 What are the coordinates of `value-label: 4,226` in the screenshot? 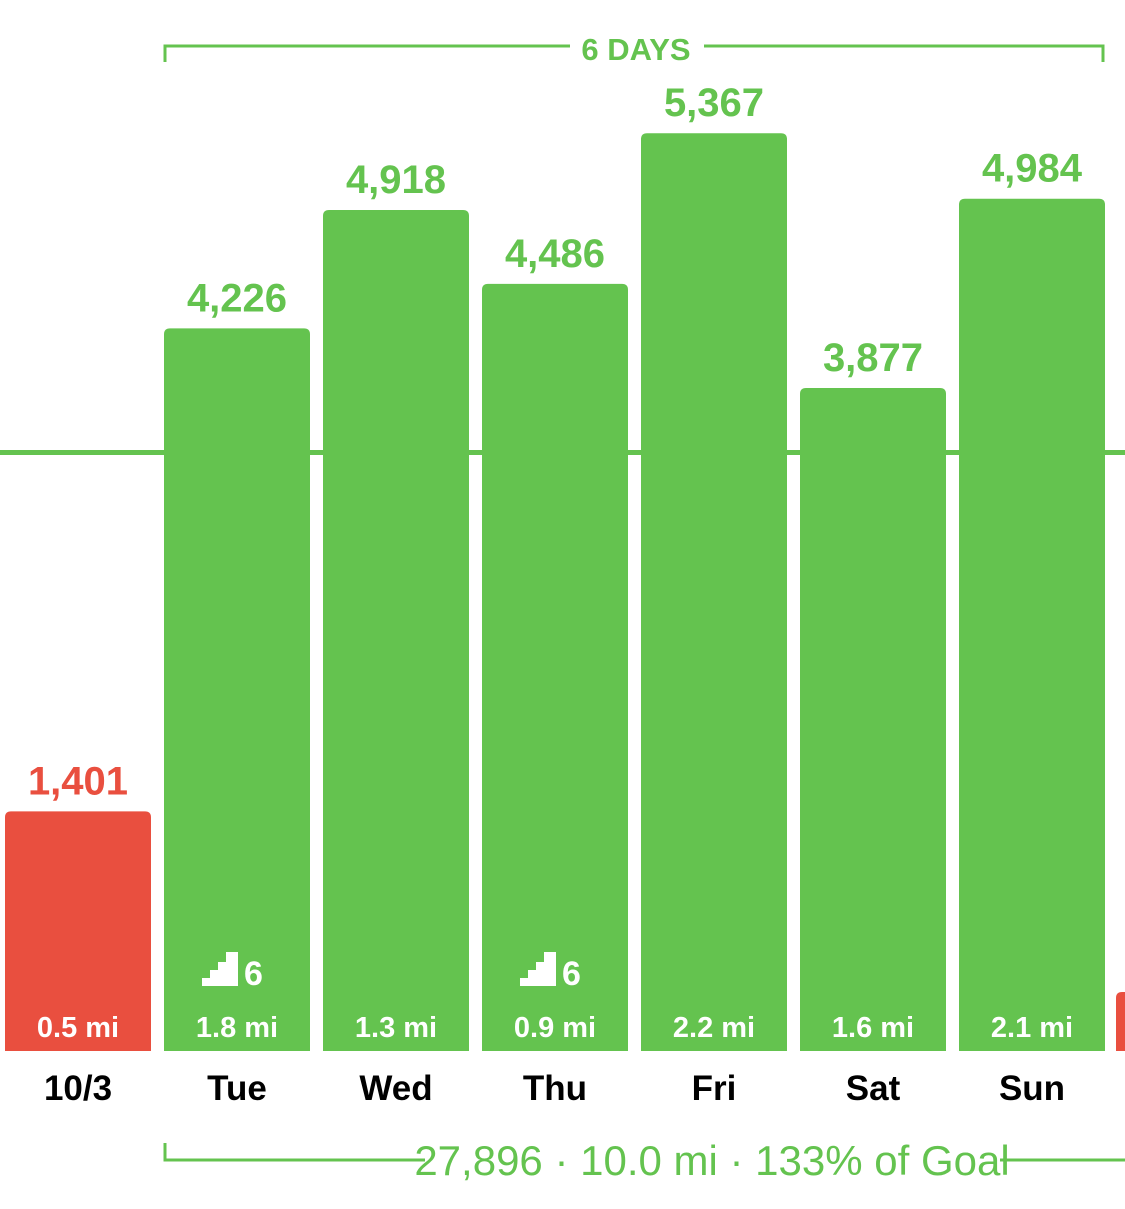 It's located at (237, 298).